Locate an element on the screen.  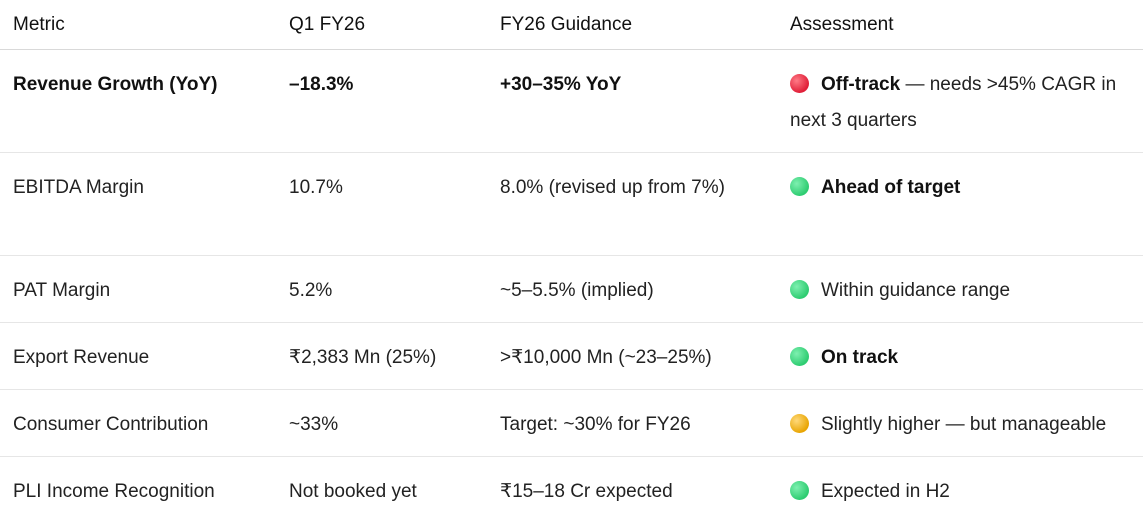
assessment-cell: Slightly higher — but manageable is located at coordinates (960, 424).